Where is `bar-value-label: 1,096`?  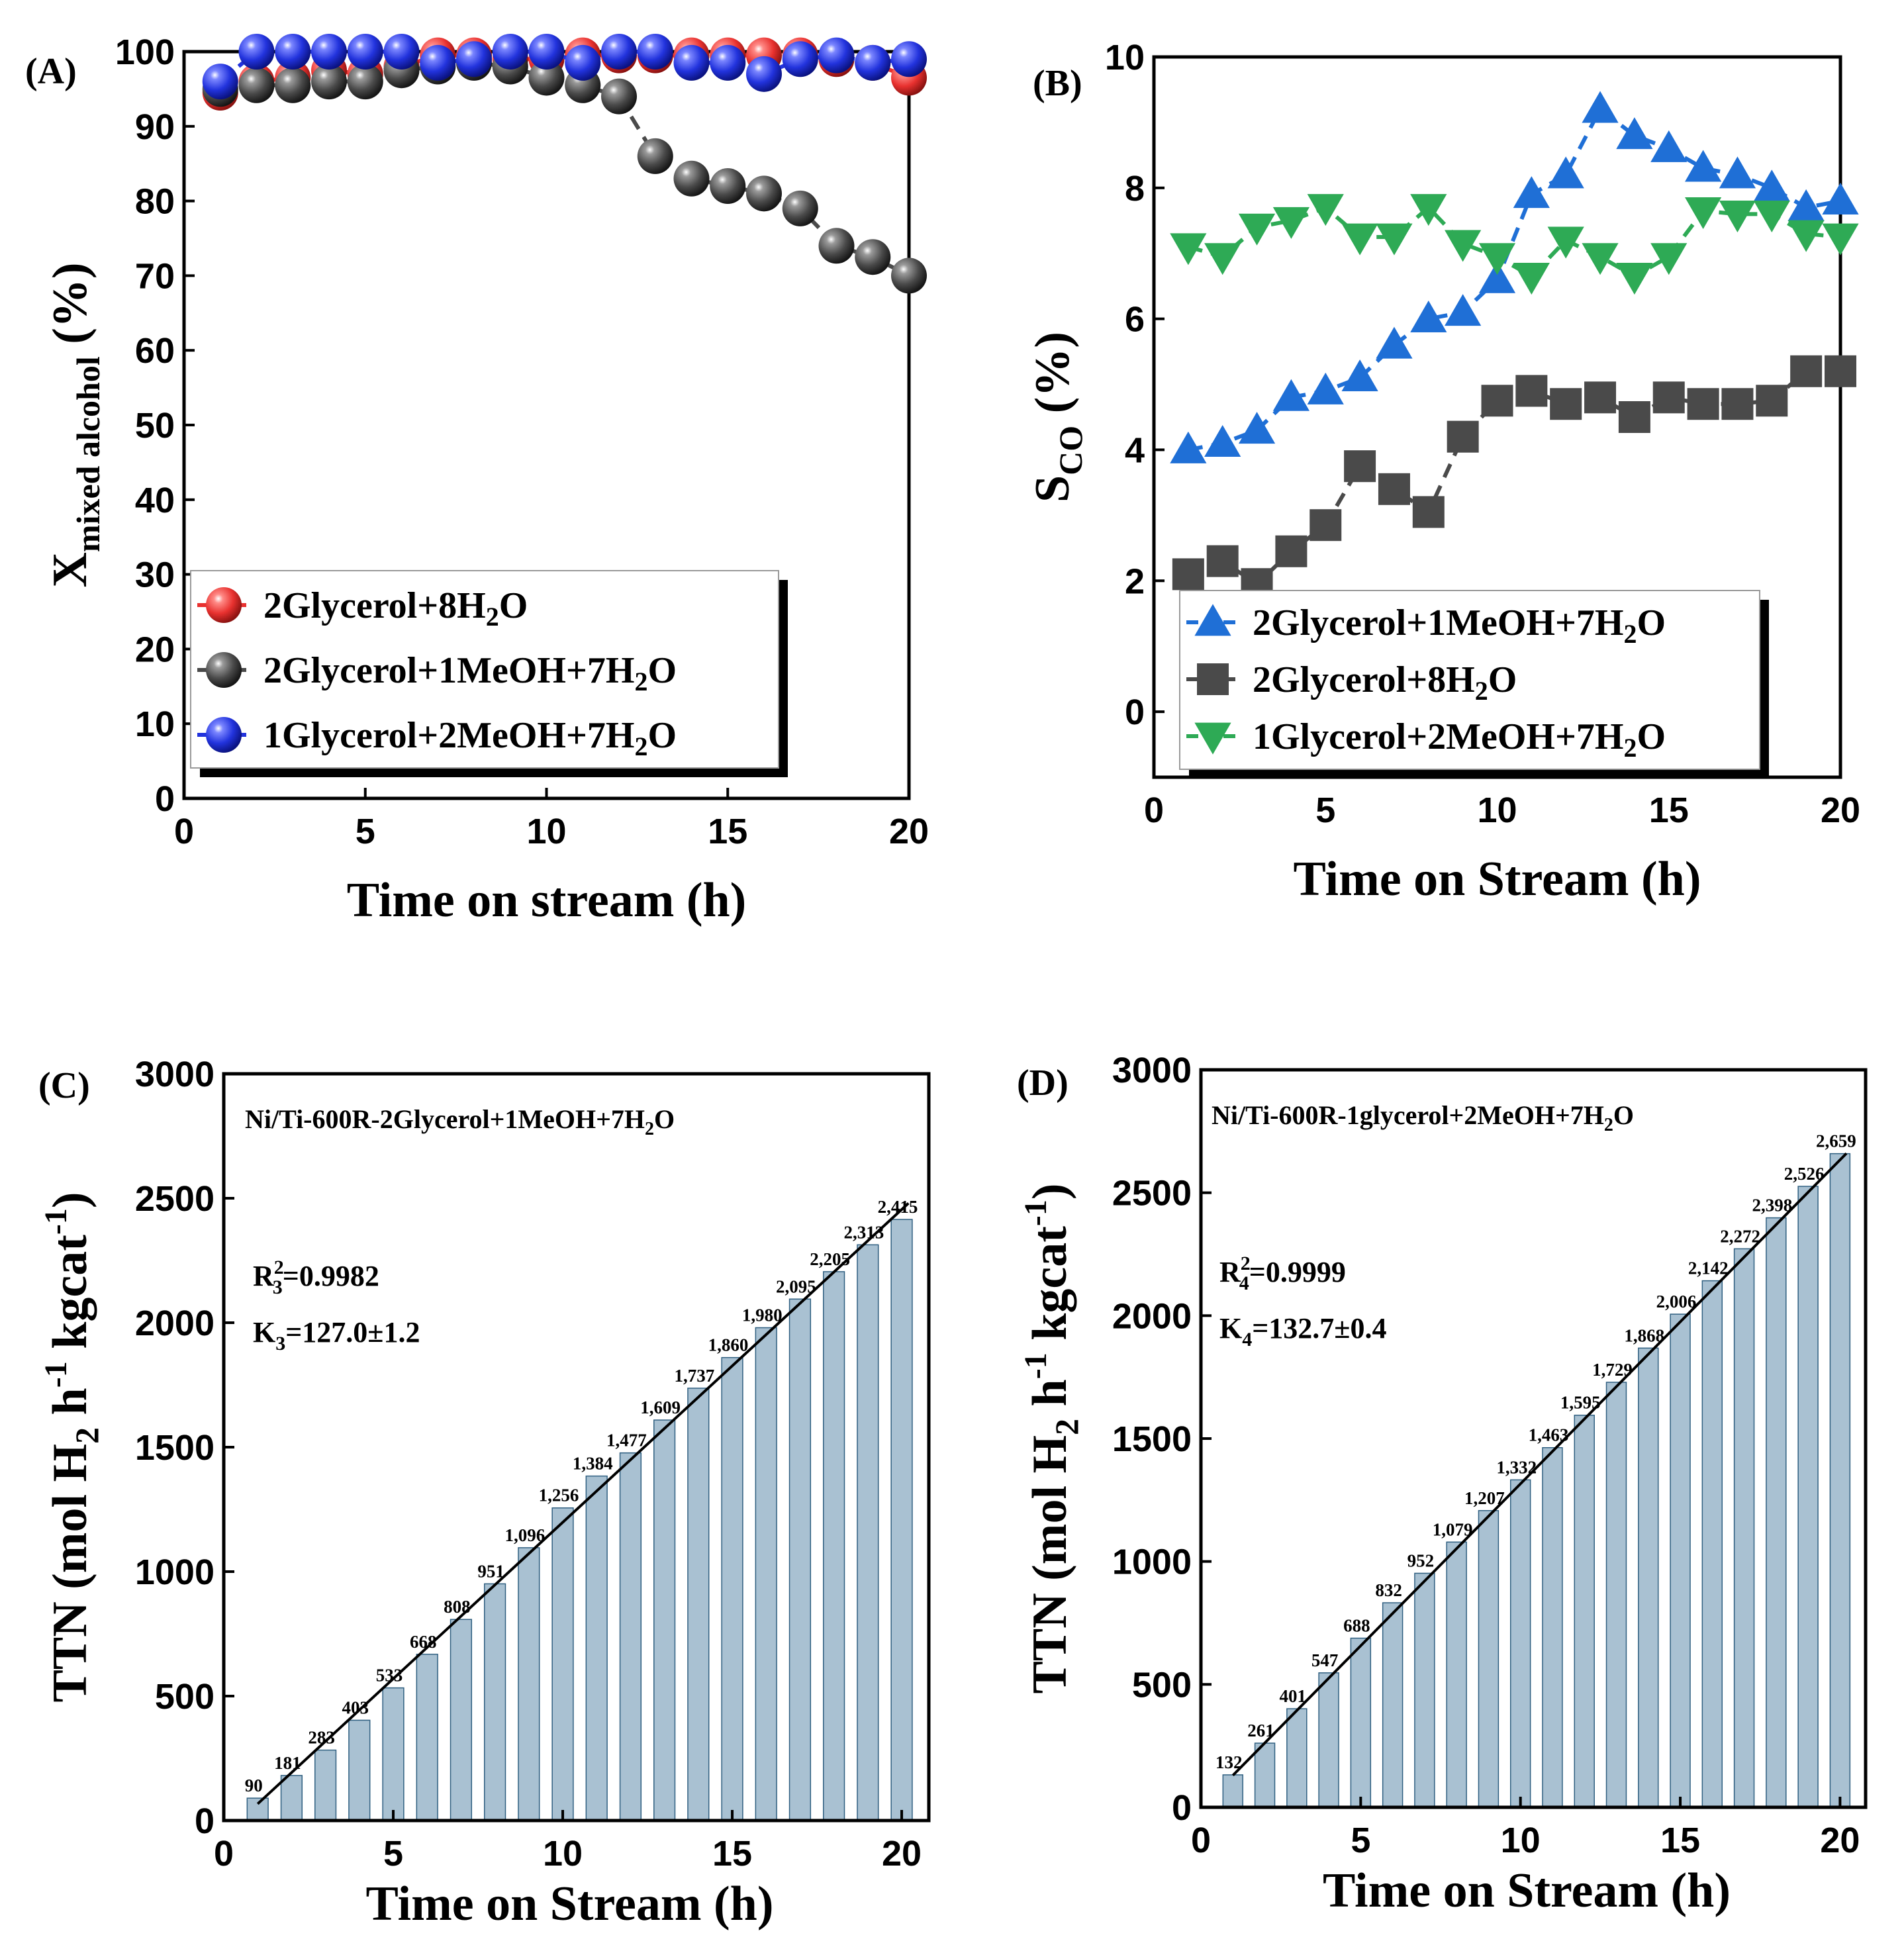 bar-value-label: 1,096 is located at coordinates (524, 1535).